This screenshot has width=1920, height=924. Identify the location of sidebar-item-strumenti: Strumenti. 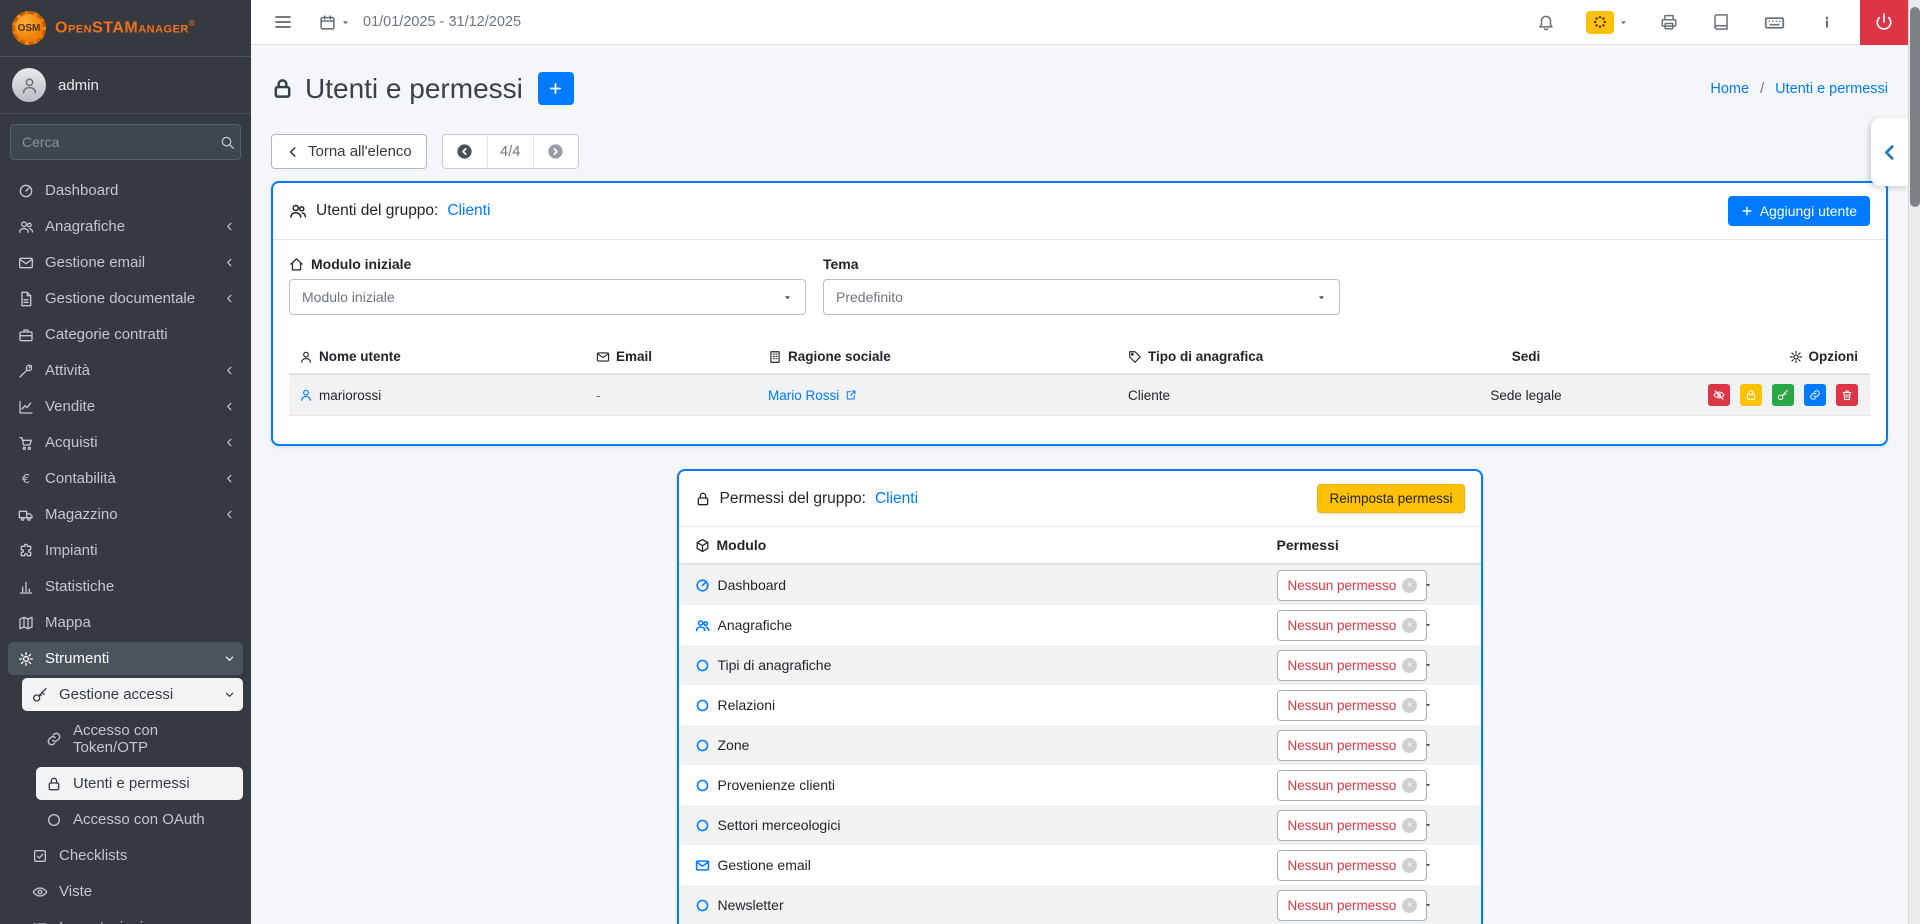
(125, 658).